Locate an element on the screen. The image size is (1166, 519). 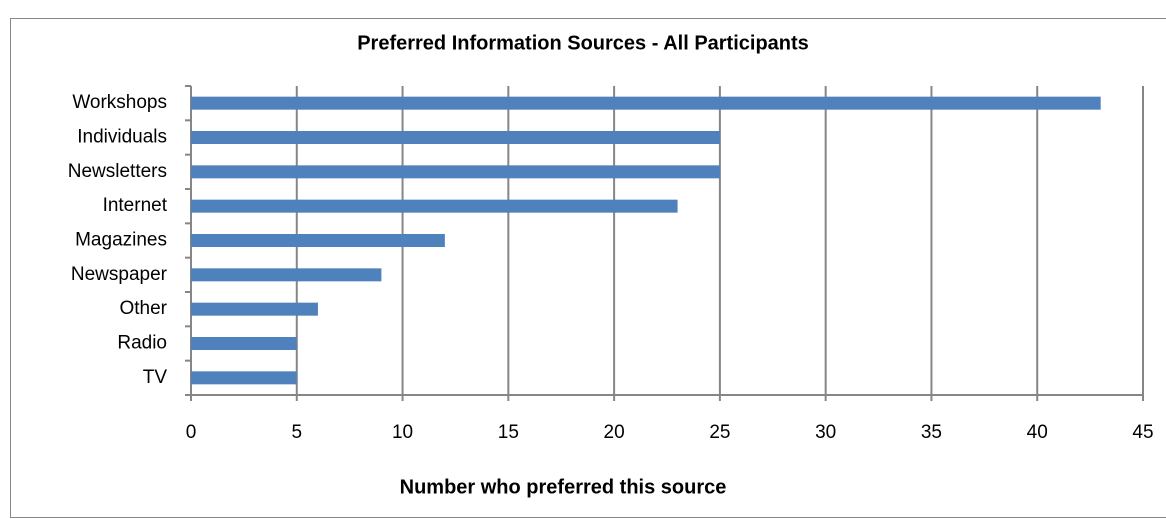
x-tick-label: 15 is located at coordinates (508, 432).